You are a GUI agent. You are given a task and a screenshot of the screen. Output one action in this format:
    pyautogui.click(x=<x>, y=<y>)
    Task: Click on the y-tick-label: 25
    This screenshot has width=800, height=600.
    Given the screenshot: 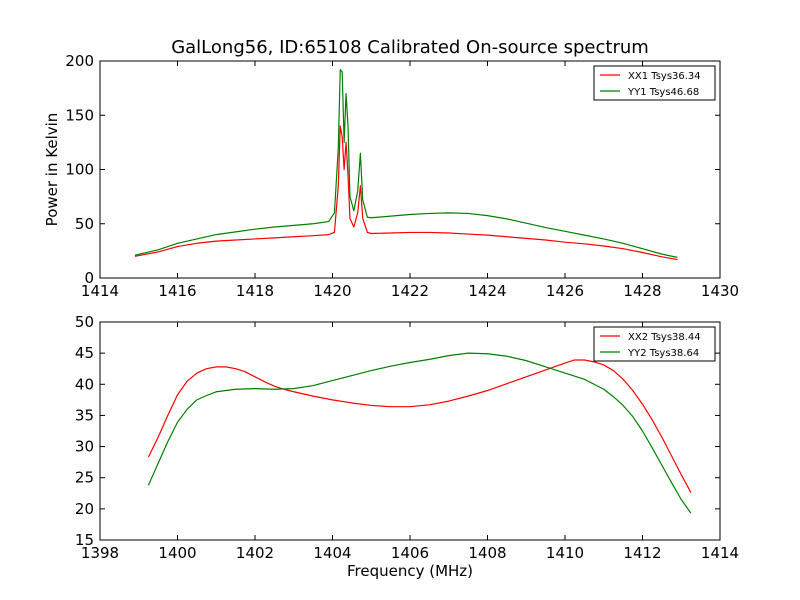 What is the action you would take?
    pyautogui.click(x=84, y=478)
    